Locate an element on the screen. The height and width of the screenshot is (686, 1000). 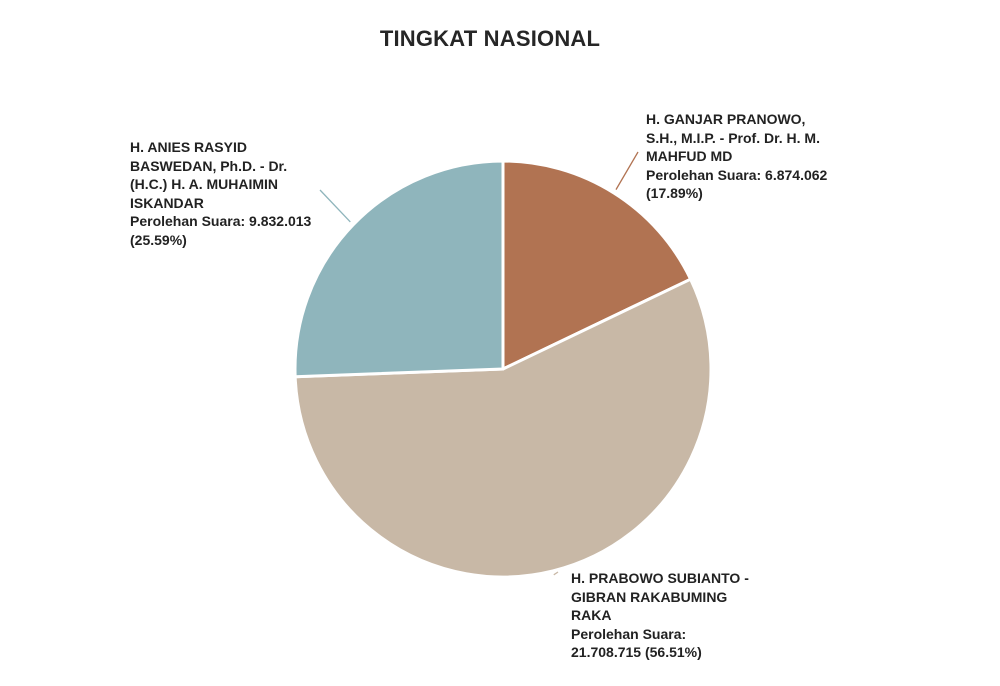
slice-percent-ganjar: (17.89%) is located at coordinates (674, 193).